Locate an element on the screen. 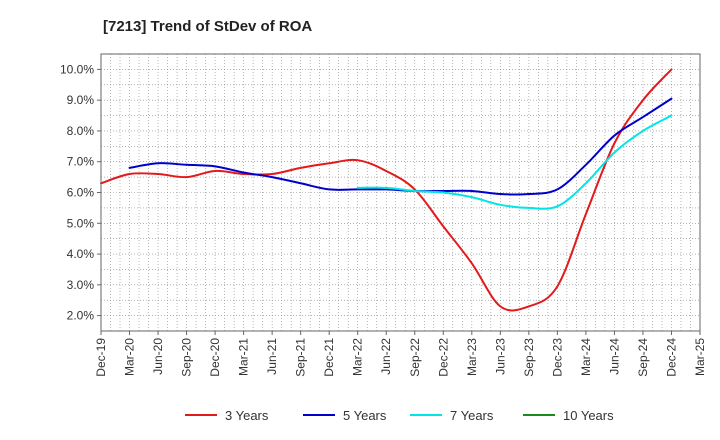  chart-title: [7213] Trend of StDev of ROA is located at coordinates (207, 26).